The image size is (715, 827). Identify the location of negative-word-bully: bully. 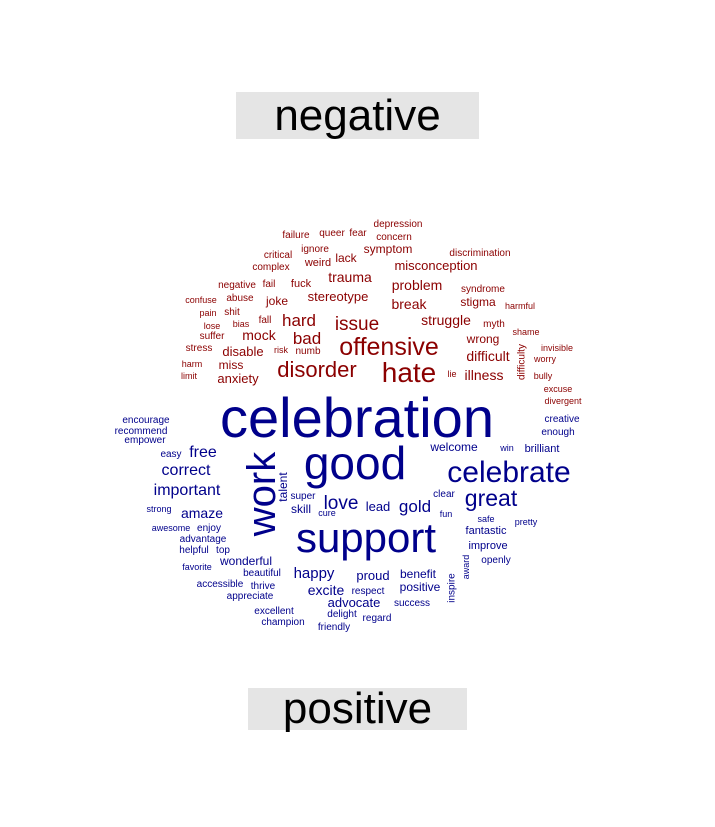
(543, 376).